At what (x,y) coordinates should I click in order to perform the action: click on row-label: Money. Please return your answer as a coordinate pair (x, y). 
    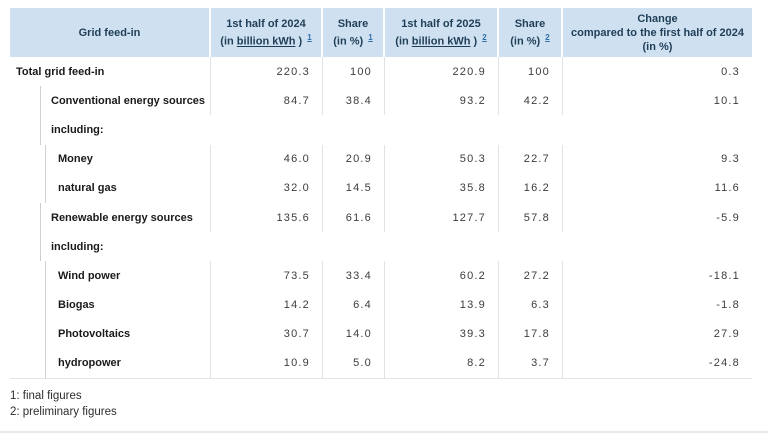
    Looking at the image, I should click on (127, 159).